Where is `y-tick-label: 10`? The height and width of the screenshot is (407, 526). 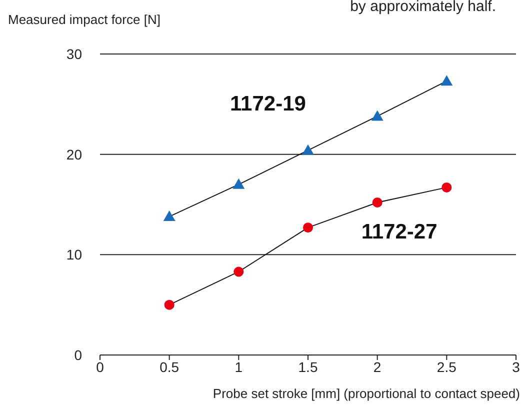
y-tick-label: 10 is located at coordinates (74, 254).